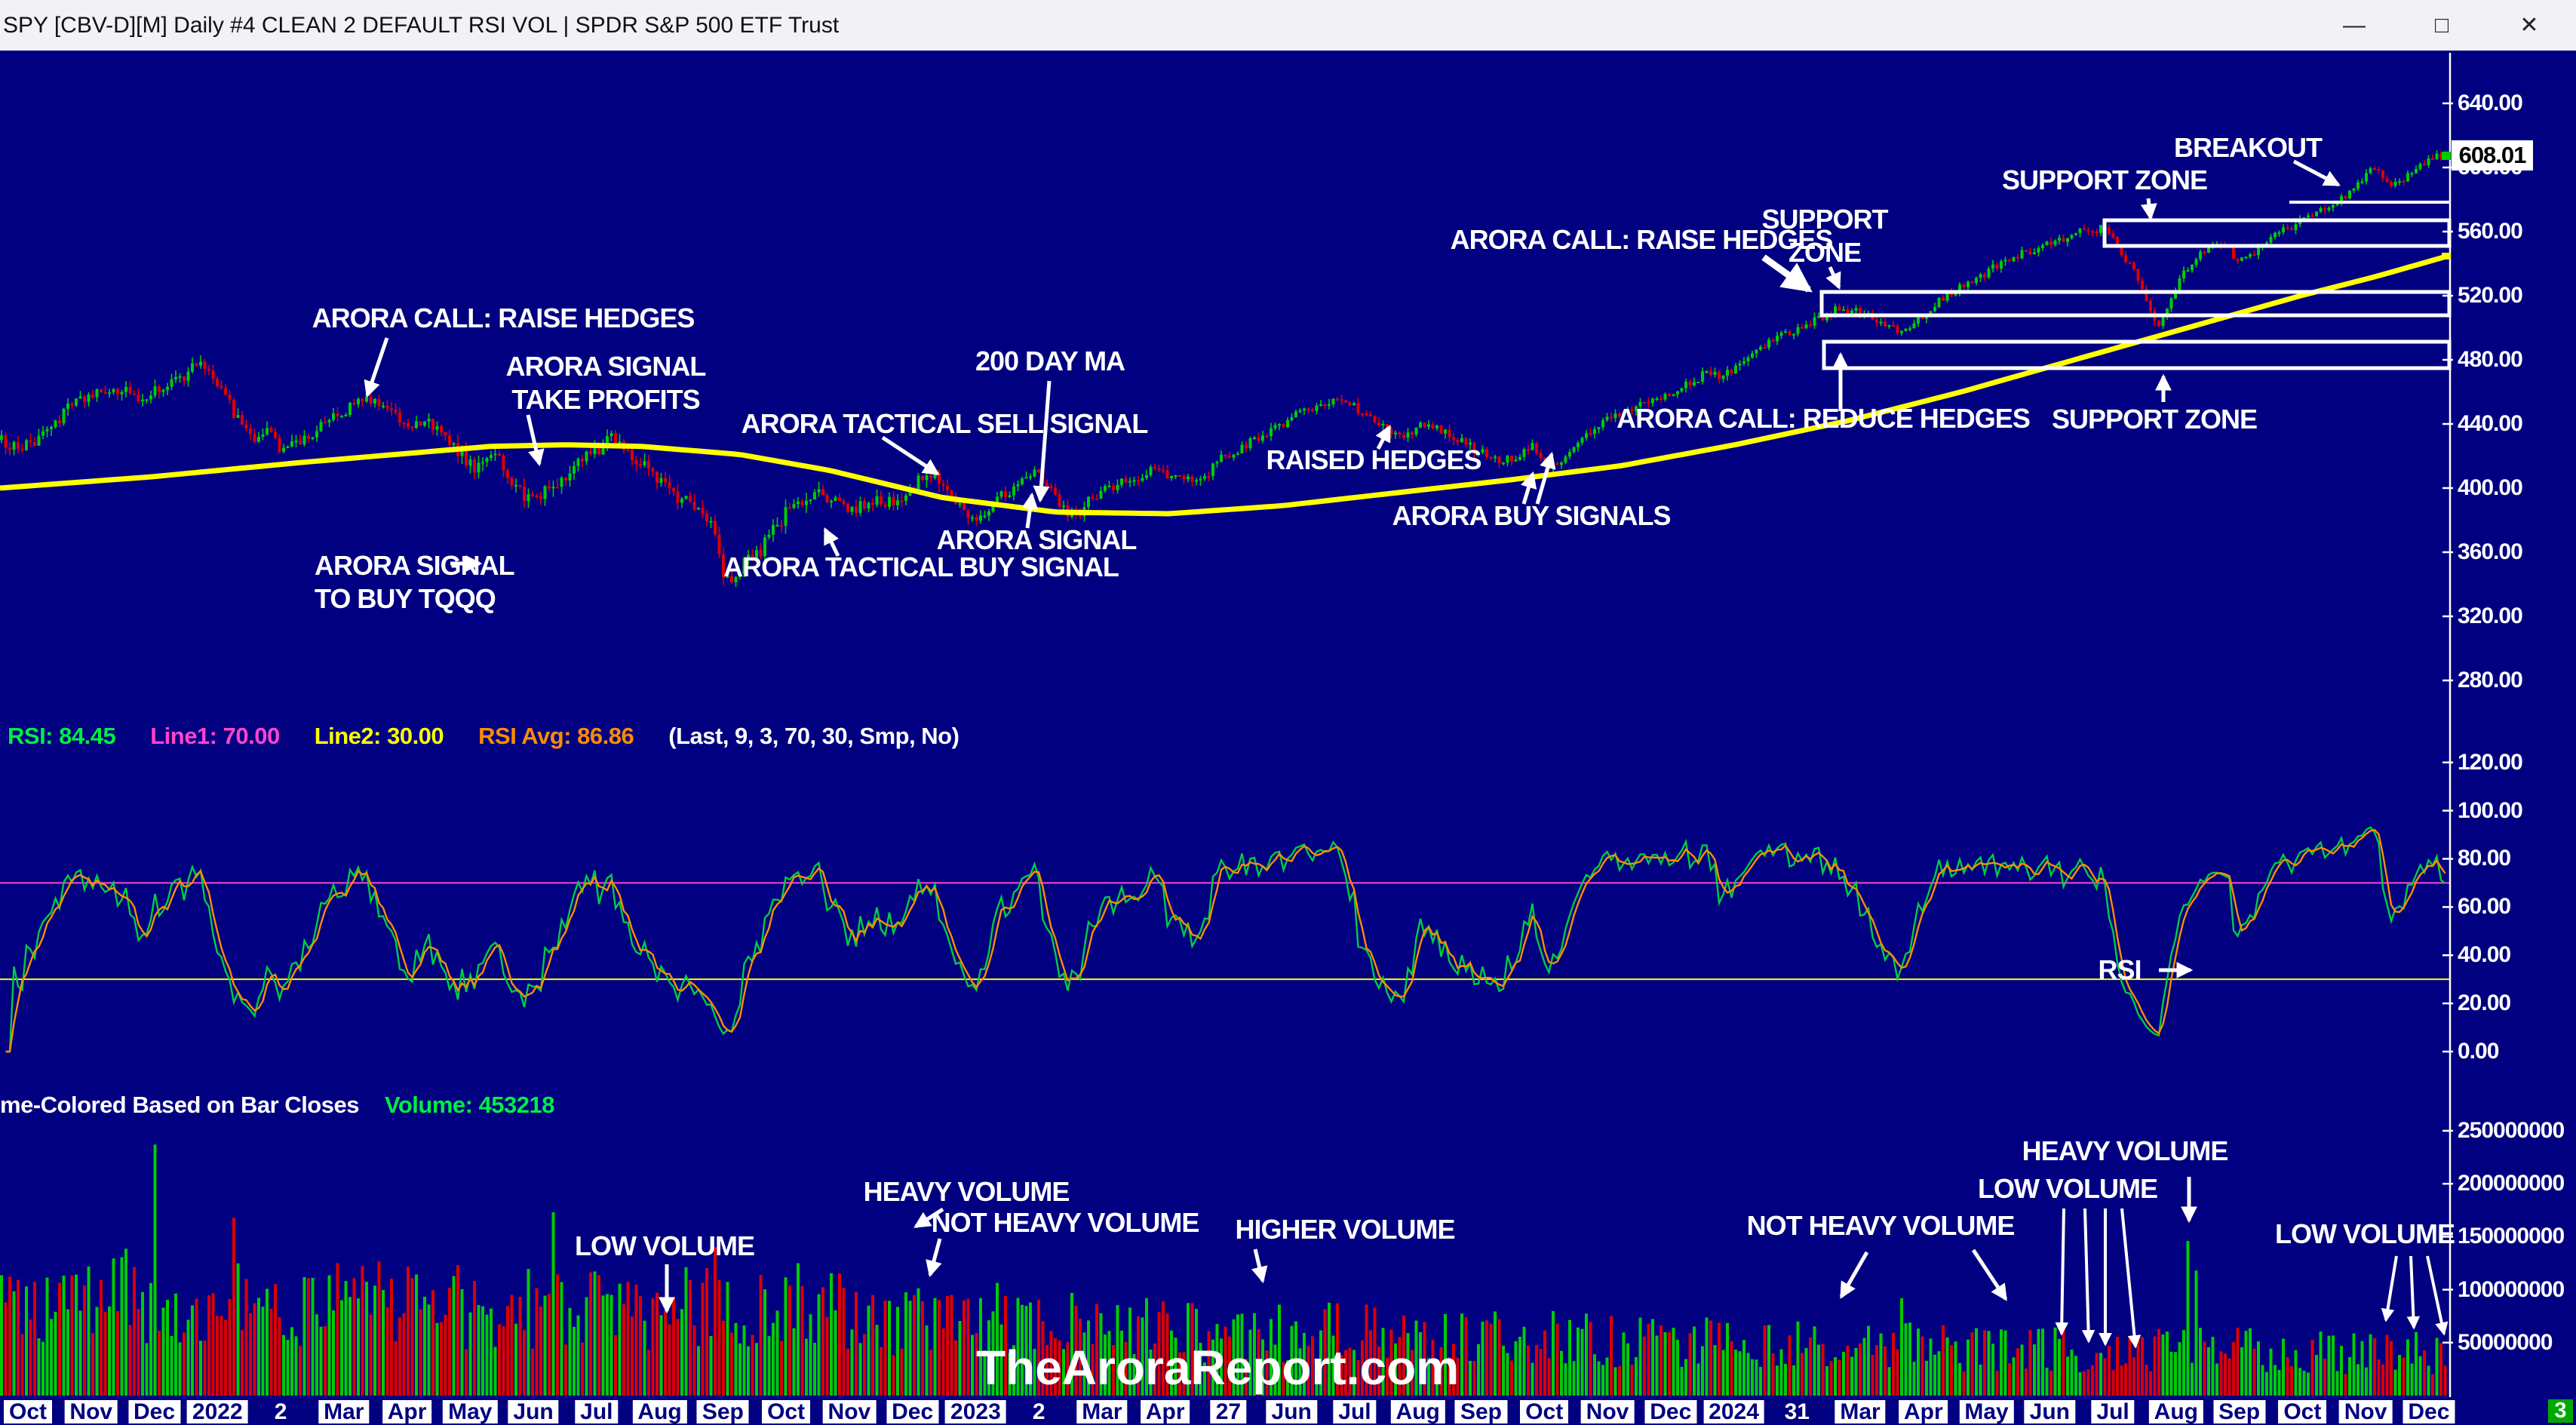 This screenshot has height=1425, width=2576. I want to click on rsi-params: (Last, 9, 3, 70, 30, Smp, No), so click(813, 736).